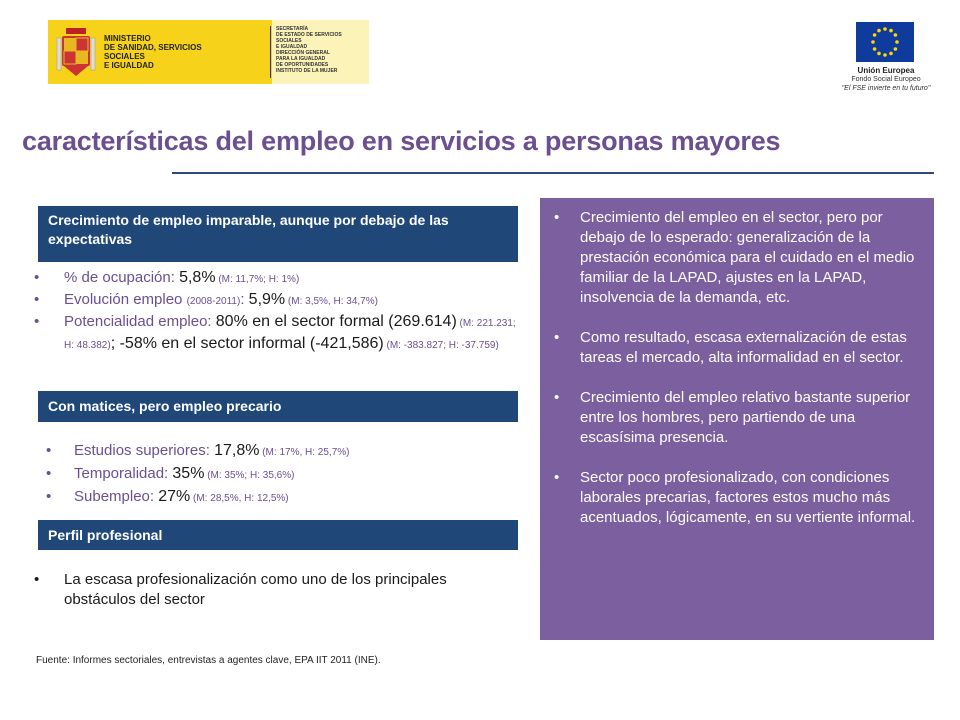 The height and width of the screenshot is (720, 960). What do you see at coordinates (247, 343) in the screenshot?
I see `bullet-value: ; -58% en el sector informal (-421,586)` at bounding box center [247, 343].